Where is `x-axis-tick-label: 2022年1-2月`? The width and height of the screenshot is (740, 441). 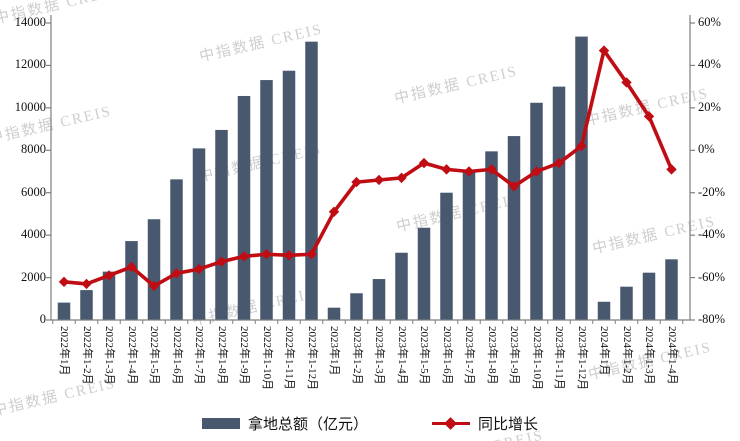 x-axis-tick-label: 2022年1-2月 is located at coordinates (86, 355).